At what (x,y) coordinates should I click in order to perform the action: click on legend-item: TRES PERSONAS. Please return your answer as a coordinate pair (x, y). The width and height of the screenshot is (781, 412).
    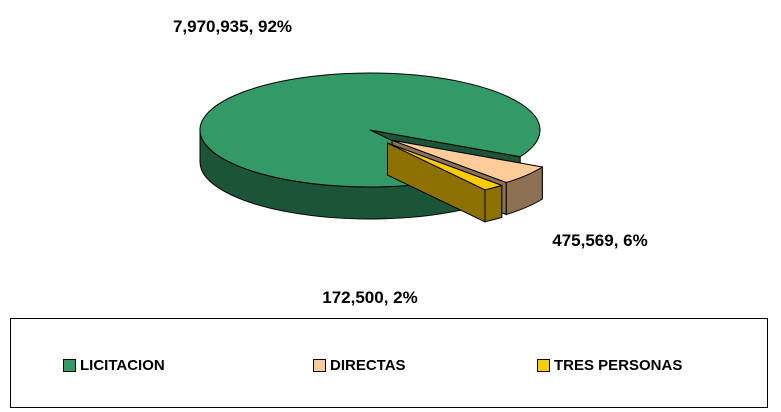
    Looking at the image, I should click on (609, 365).